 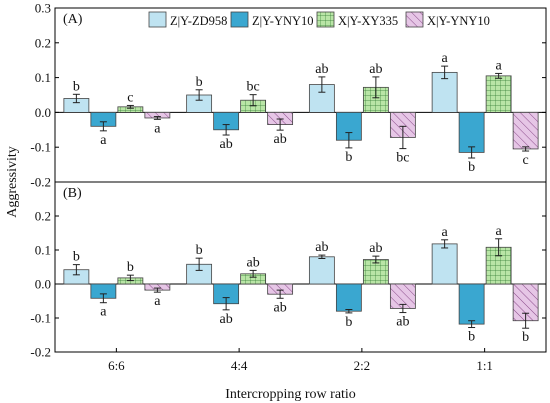 I want to click on panel-label: (A), so click(x=73, y=19).